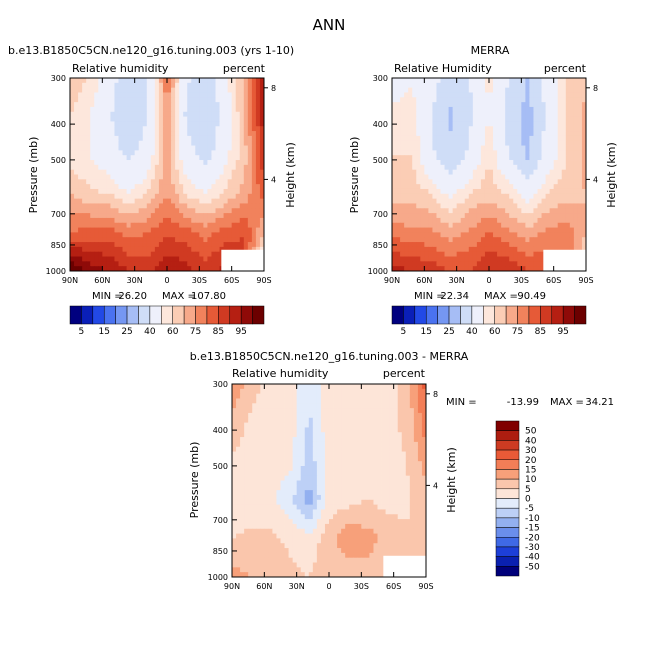 The image size is (658, 658). Describe the element at coordinates (380, 160) in the screenshot. I see `y-tick-label: 500` at that location.